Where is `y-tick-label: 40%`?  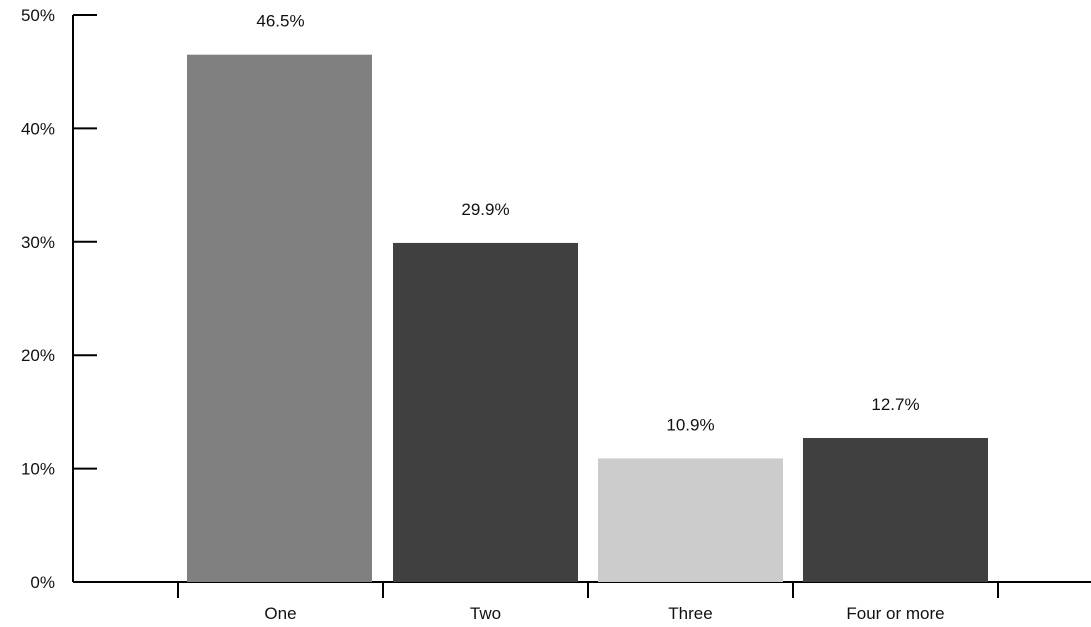
y-tick-label: 40% is located at coordinates (38, 128).